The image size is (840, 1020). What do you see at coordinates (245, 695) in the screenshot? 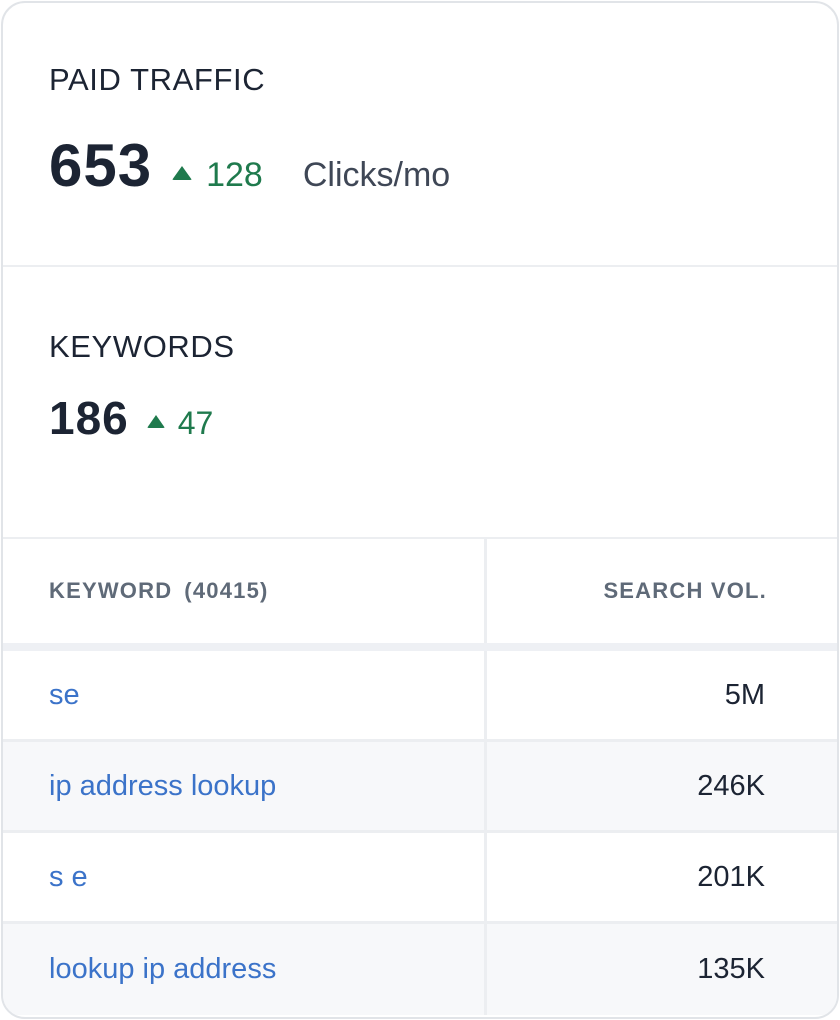
I see `keyword-link: se` at bounding box center [245, 695].